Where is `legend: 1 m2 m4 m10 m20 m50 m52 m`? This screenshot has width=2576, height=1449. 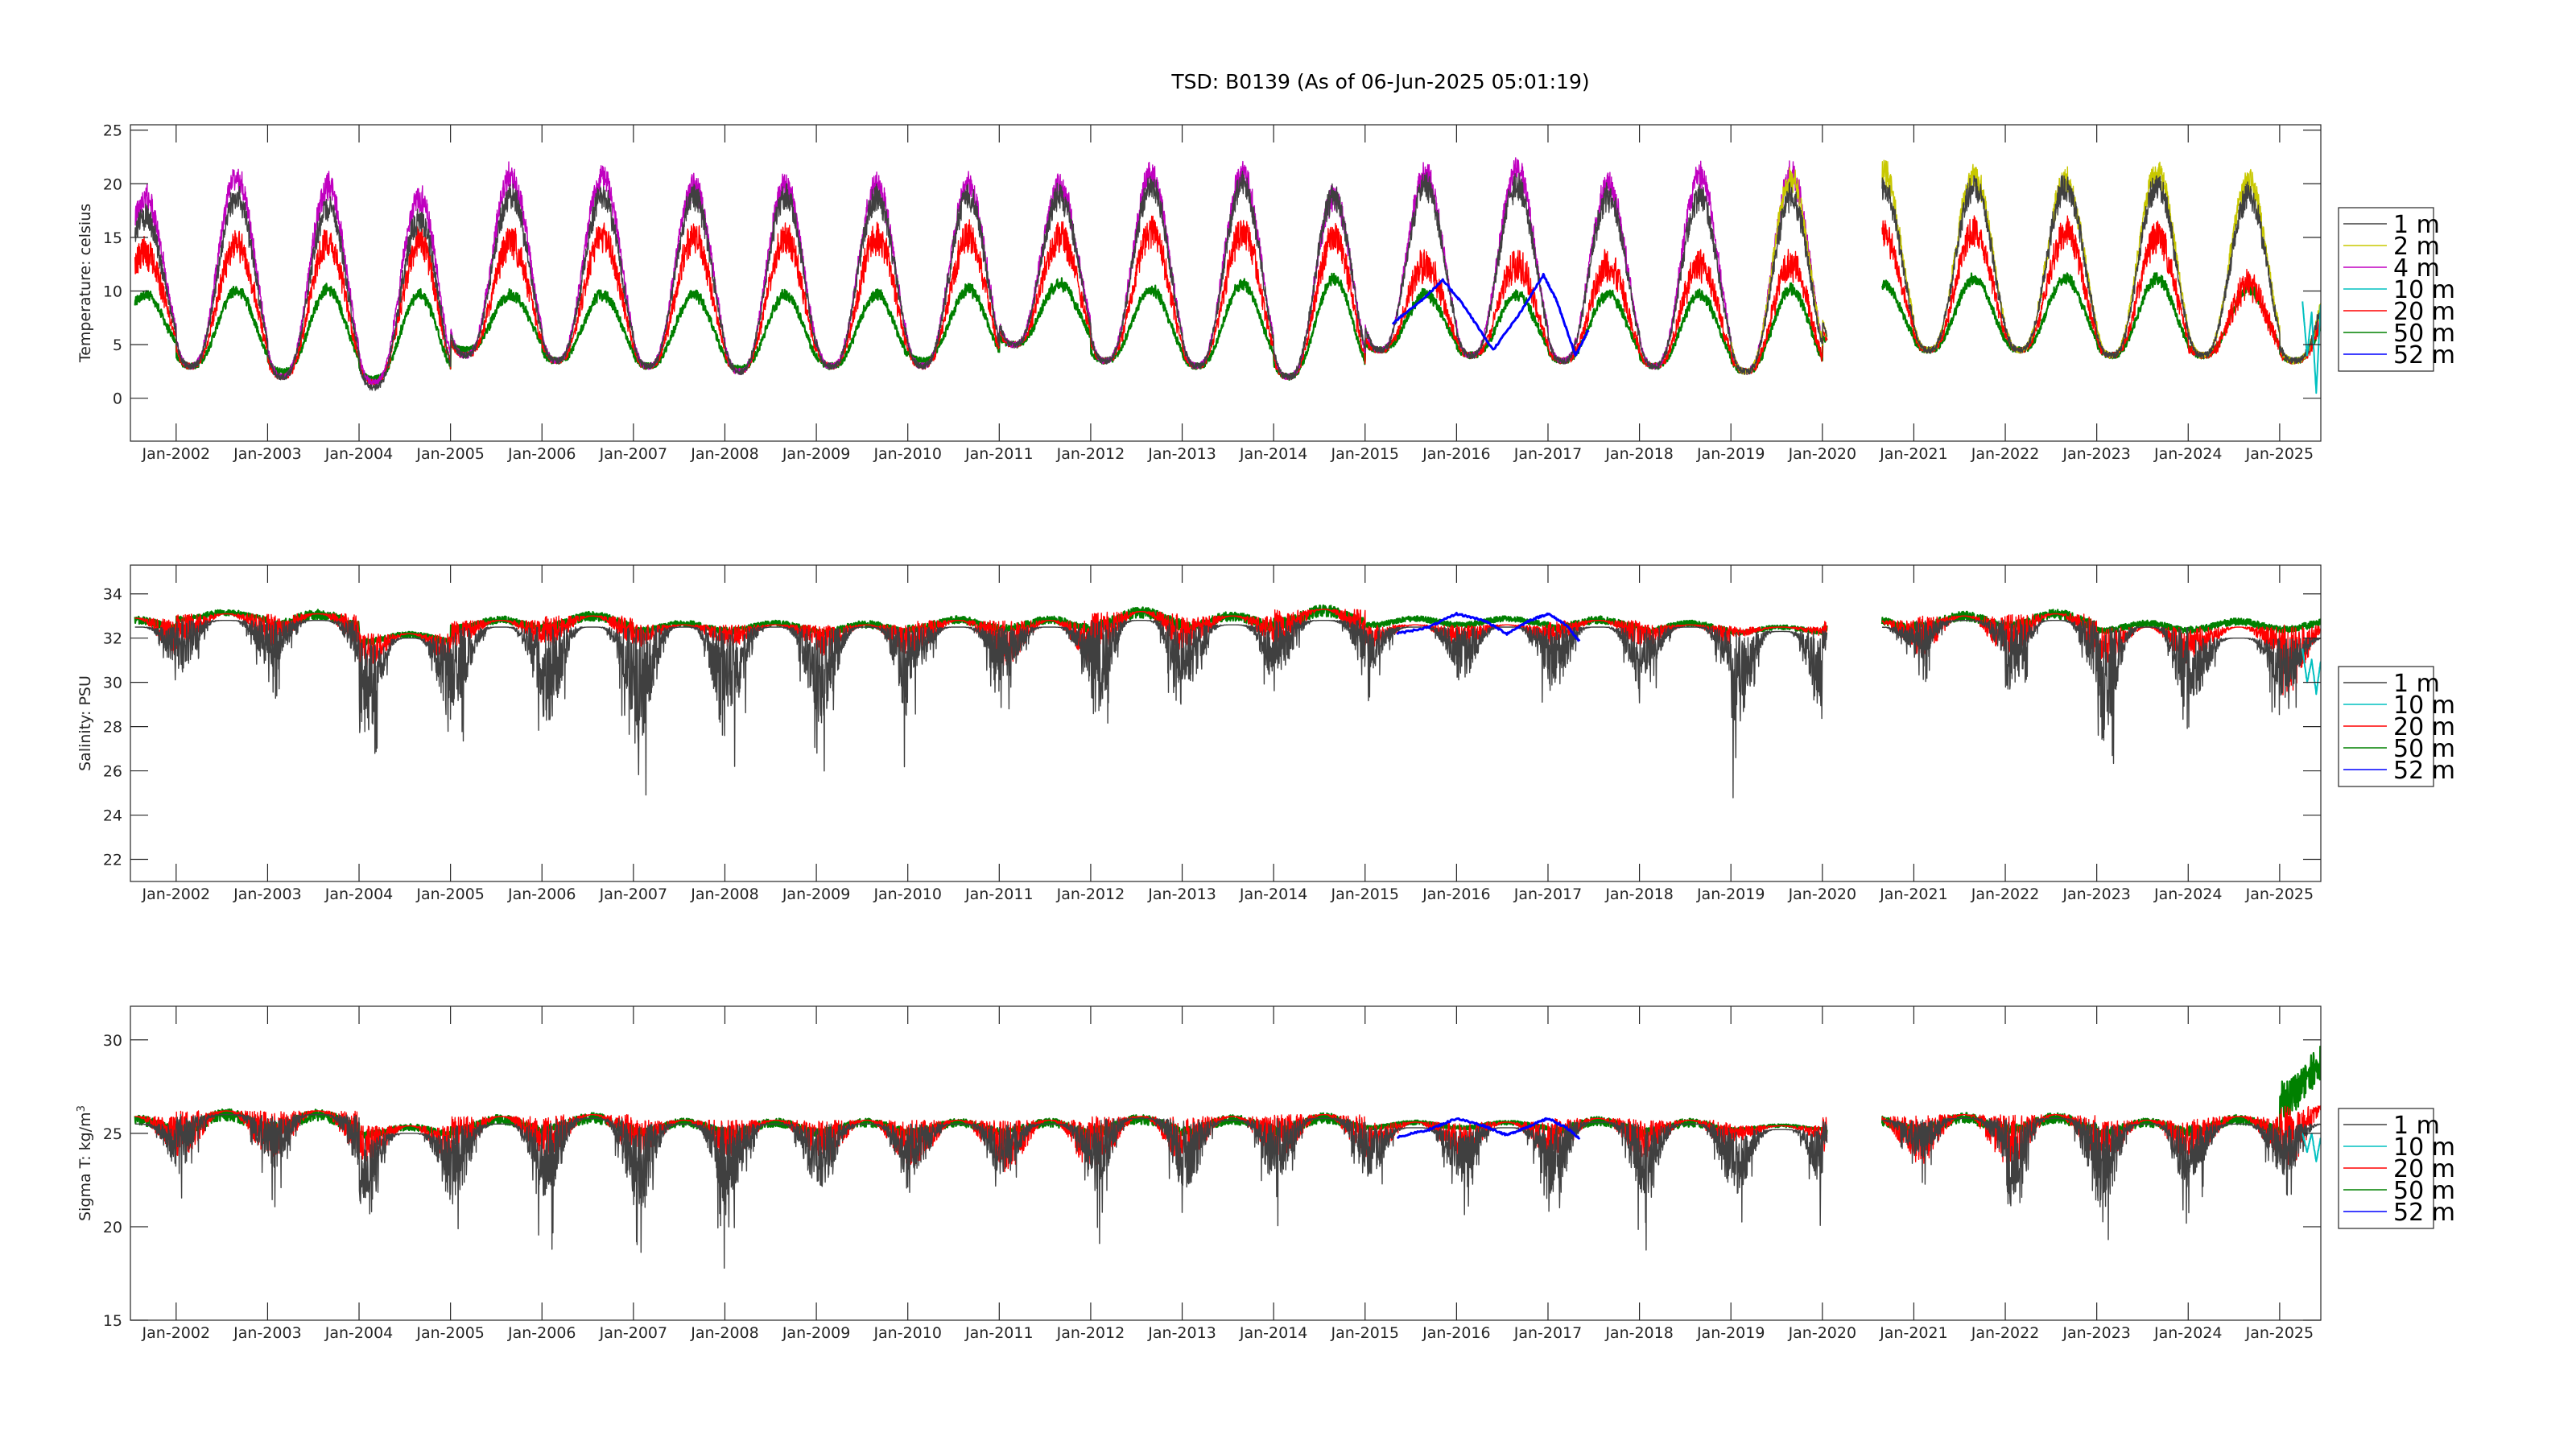 legend: 1 m2 m4 m10 m20 m50 m52 m is located at coordinates (2396, 289).